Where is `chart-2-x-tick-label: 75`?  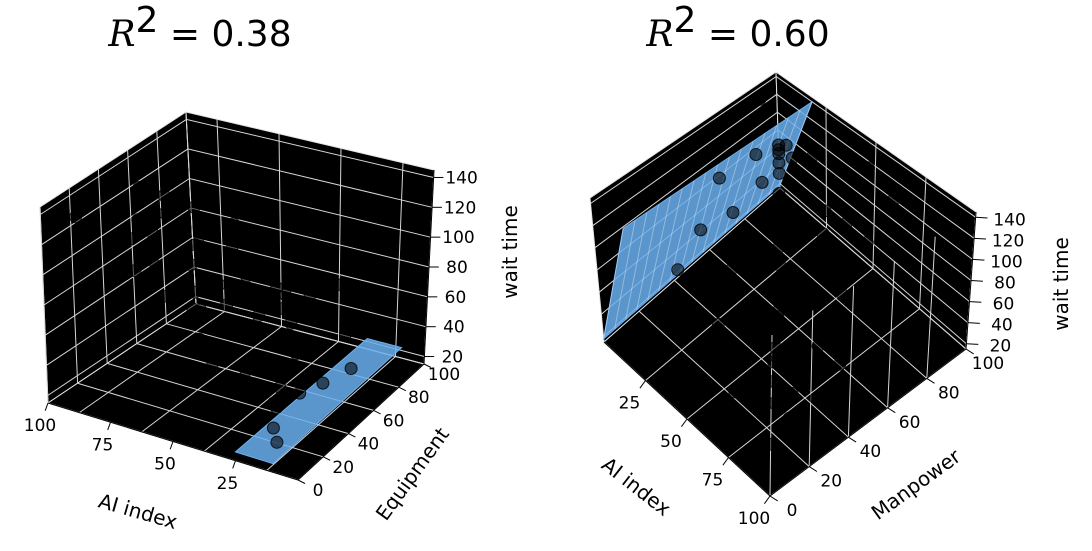 chart-2-x-tick-label: 75 is located at coordinates (713, 481).